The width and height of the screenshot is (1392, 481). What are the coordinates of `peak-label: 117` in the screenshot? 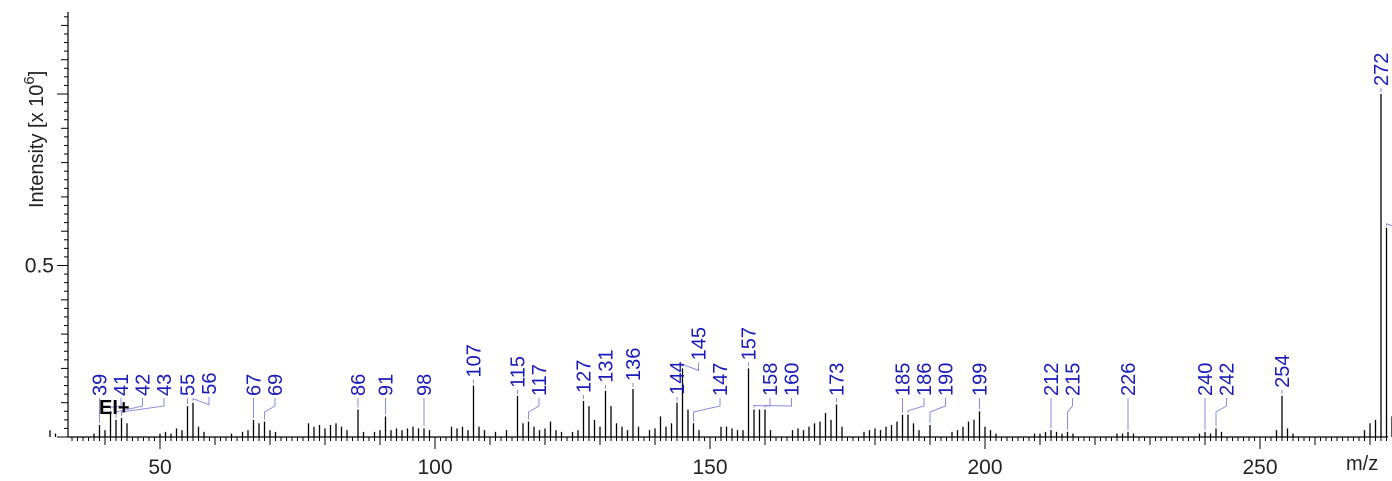 It's located at (540, 380).